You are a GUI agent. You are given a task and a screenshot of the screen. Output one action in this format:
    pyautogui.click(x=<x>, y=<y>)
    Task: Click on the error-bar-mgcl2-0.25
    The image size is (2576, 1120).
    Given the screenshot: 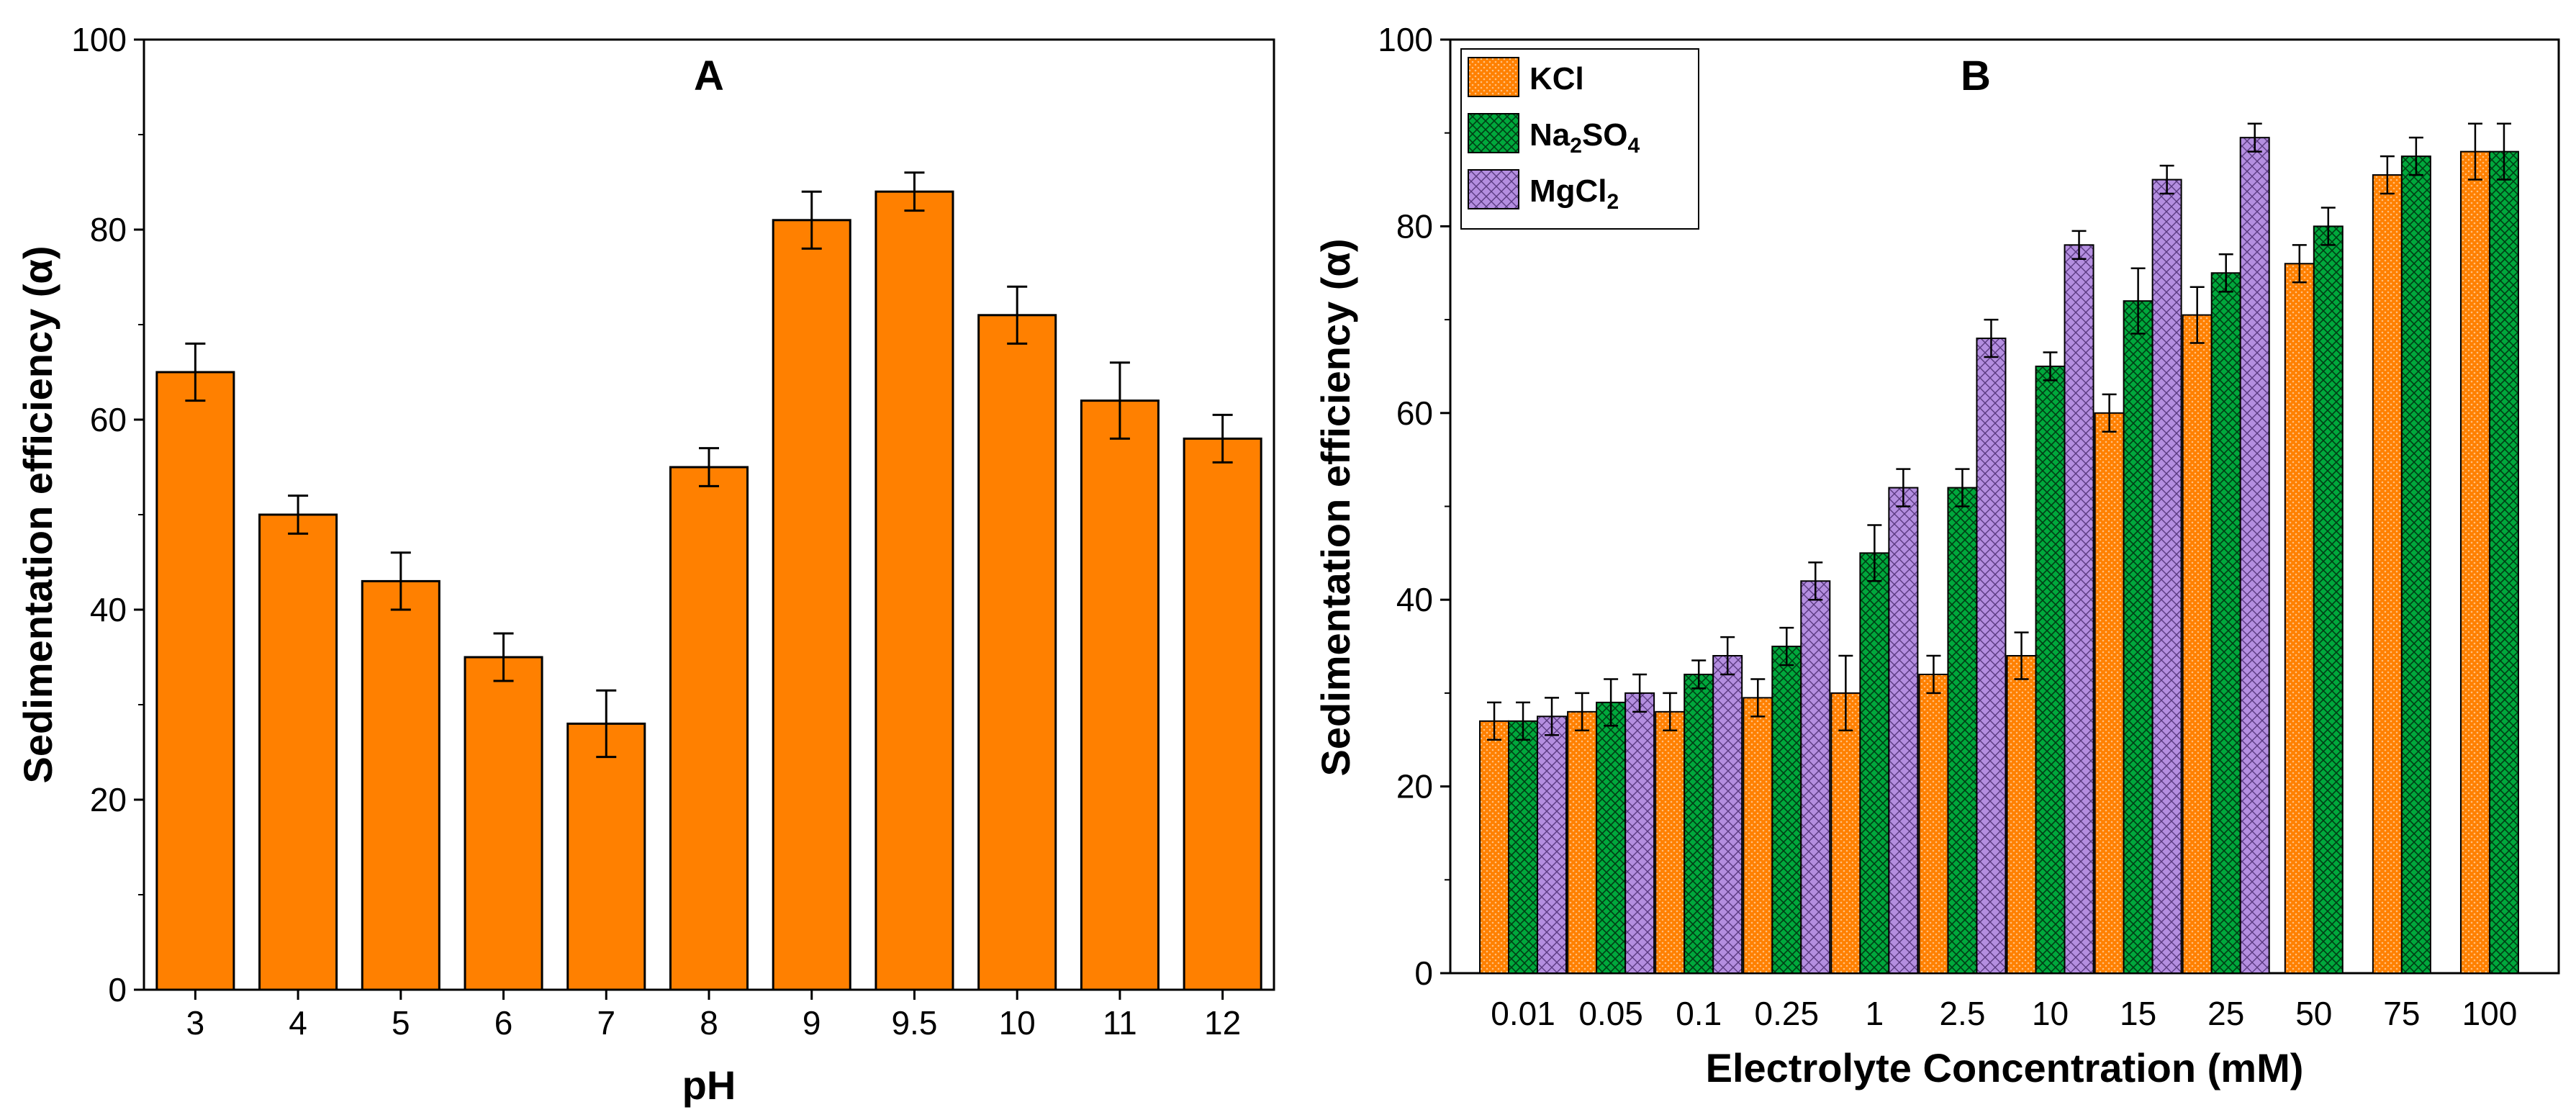 What is the action you would take?
    pyautogui.click(x=1815, y=581)
    